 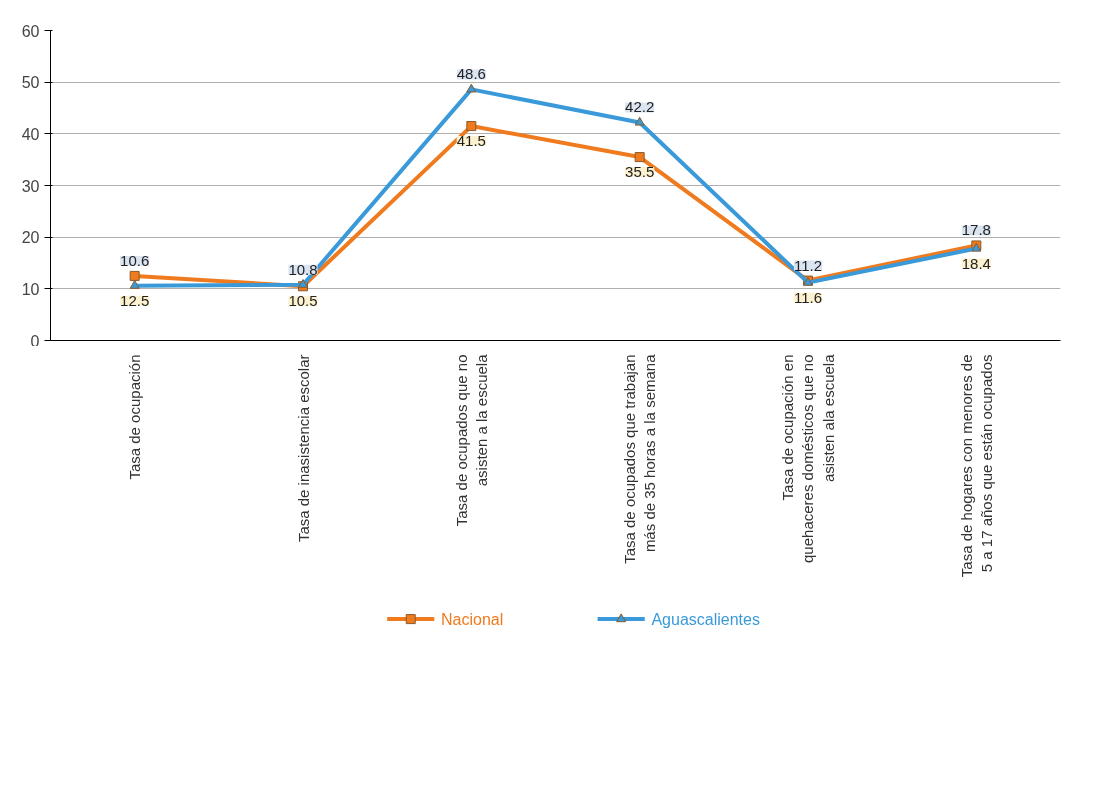 What do you see at coordinates (808, 297) in the screenshot?
I see `data-label: 11.6` at bounding box center [808, 297].